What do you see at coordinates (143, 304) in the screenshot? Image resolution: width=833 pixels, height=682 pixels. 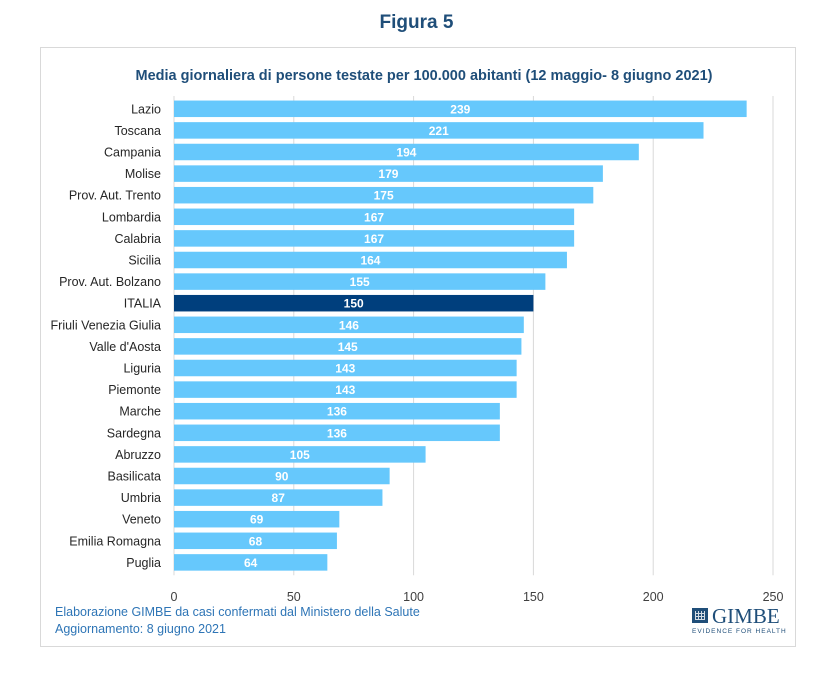 I see `category-label: ITALIA` at bounding box center [143, 304].